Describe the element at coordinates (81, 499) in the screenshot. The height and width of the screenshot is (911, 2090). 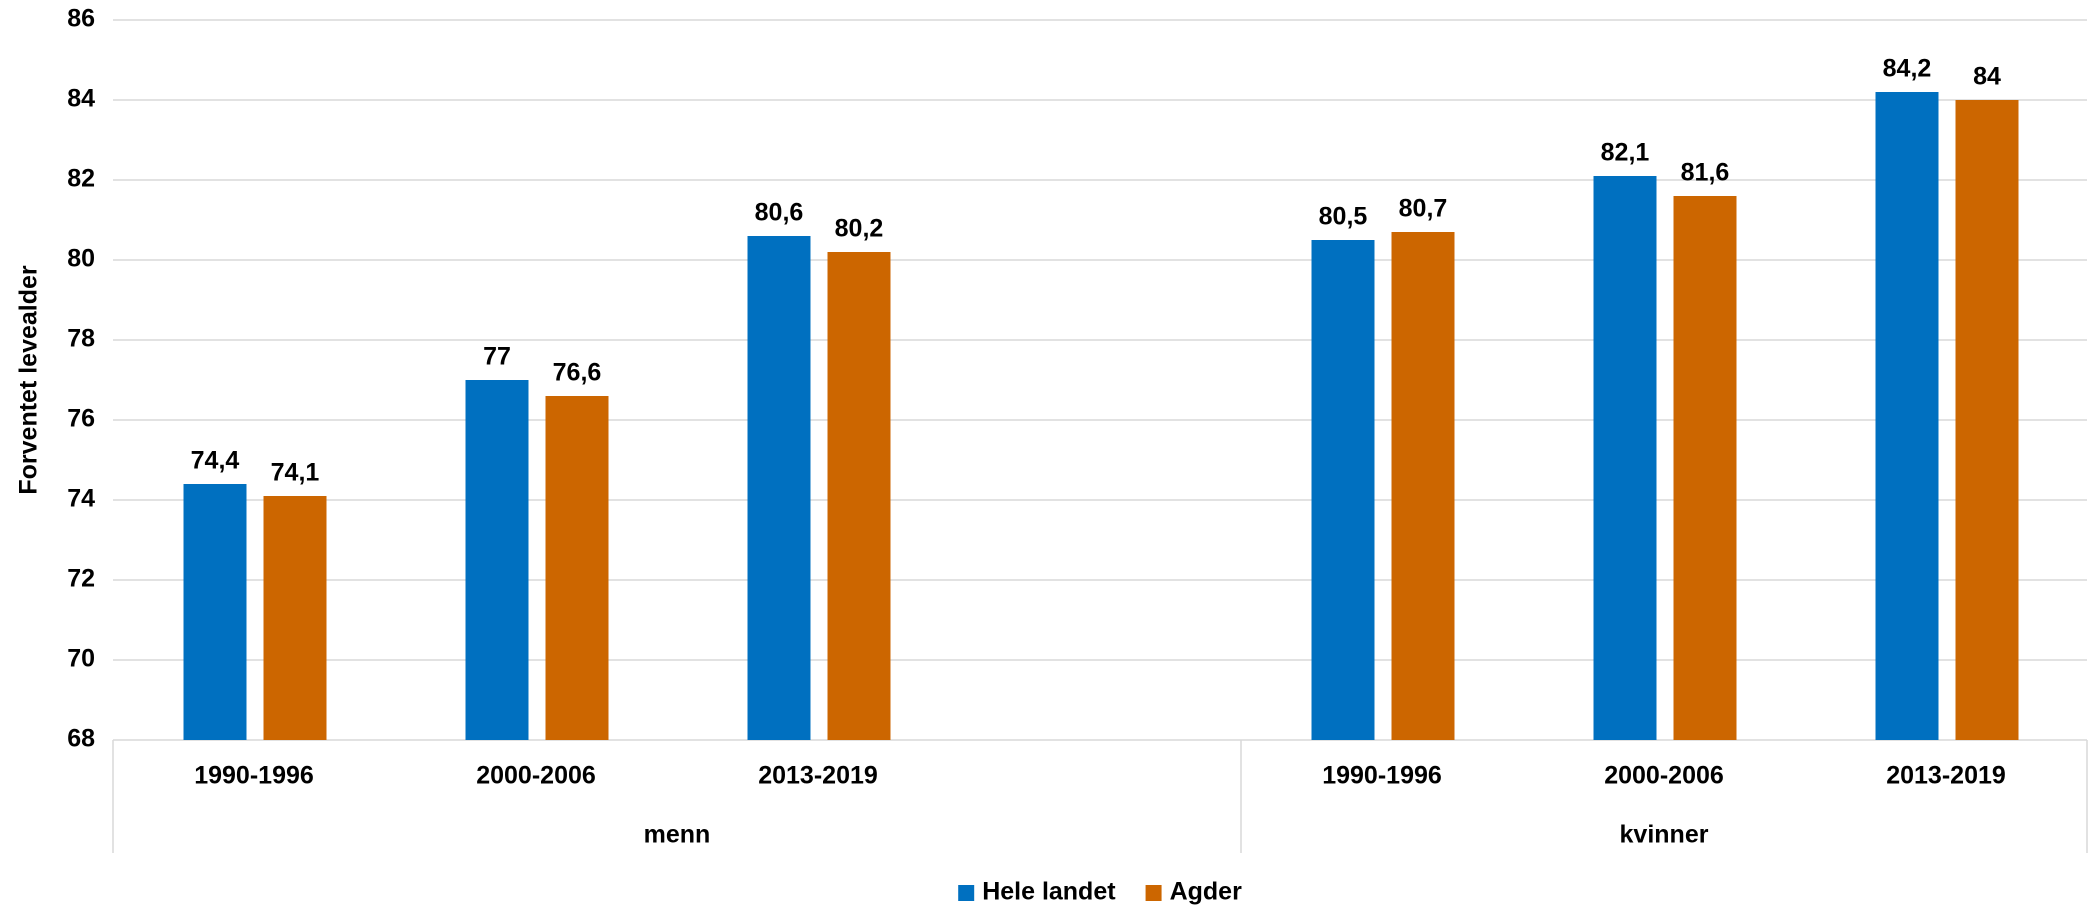
I see `y-tick-label: 74` at that location.